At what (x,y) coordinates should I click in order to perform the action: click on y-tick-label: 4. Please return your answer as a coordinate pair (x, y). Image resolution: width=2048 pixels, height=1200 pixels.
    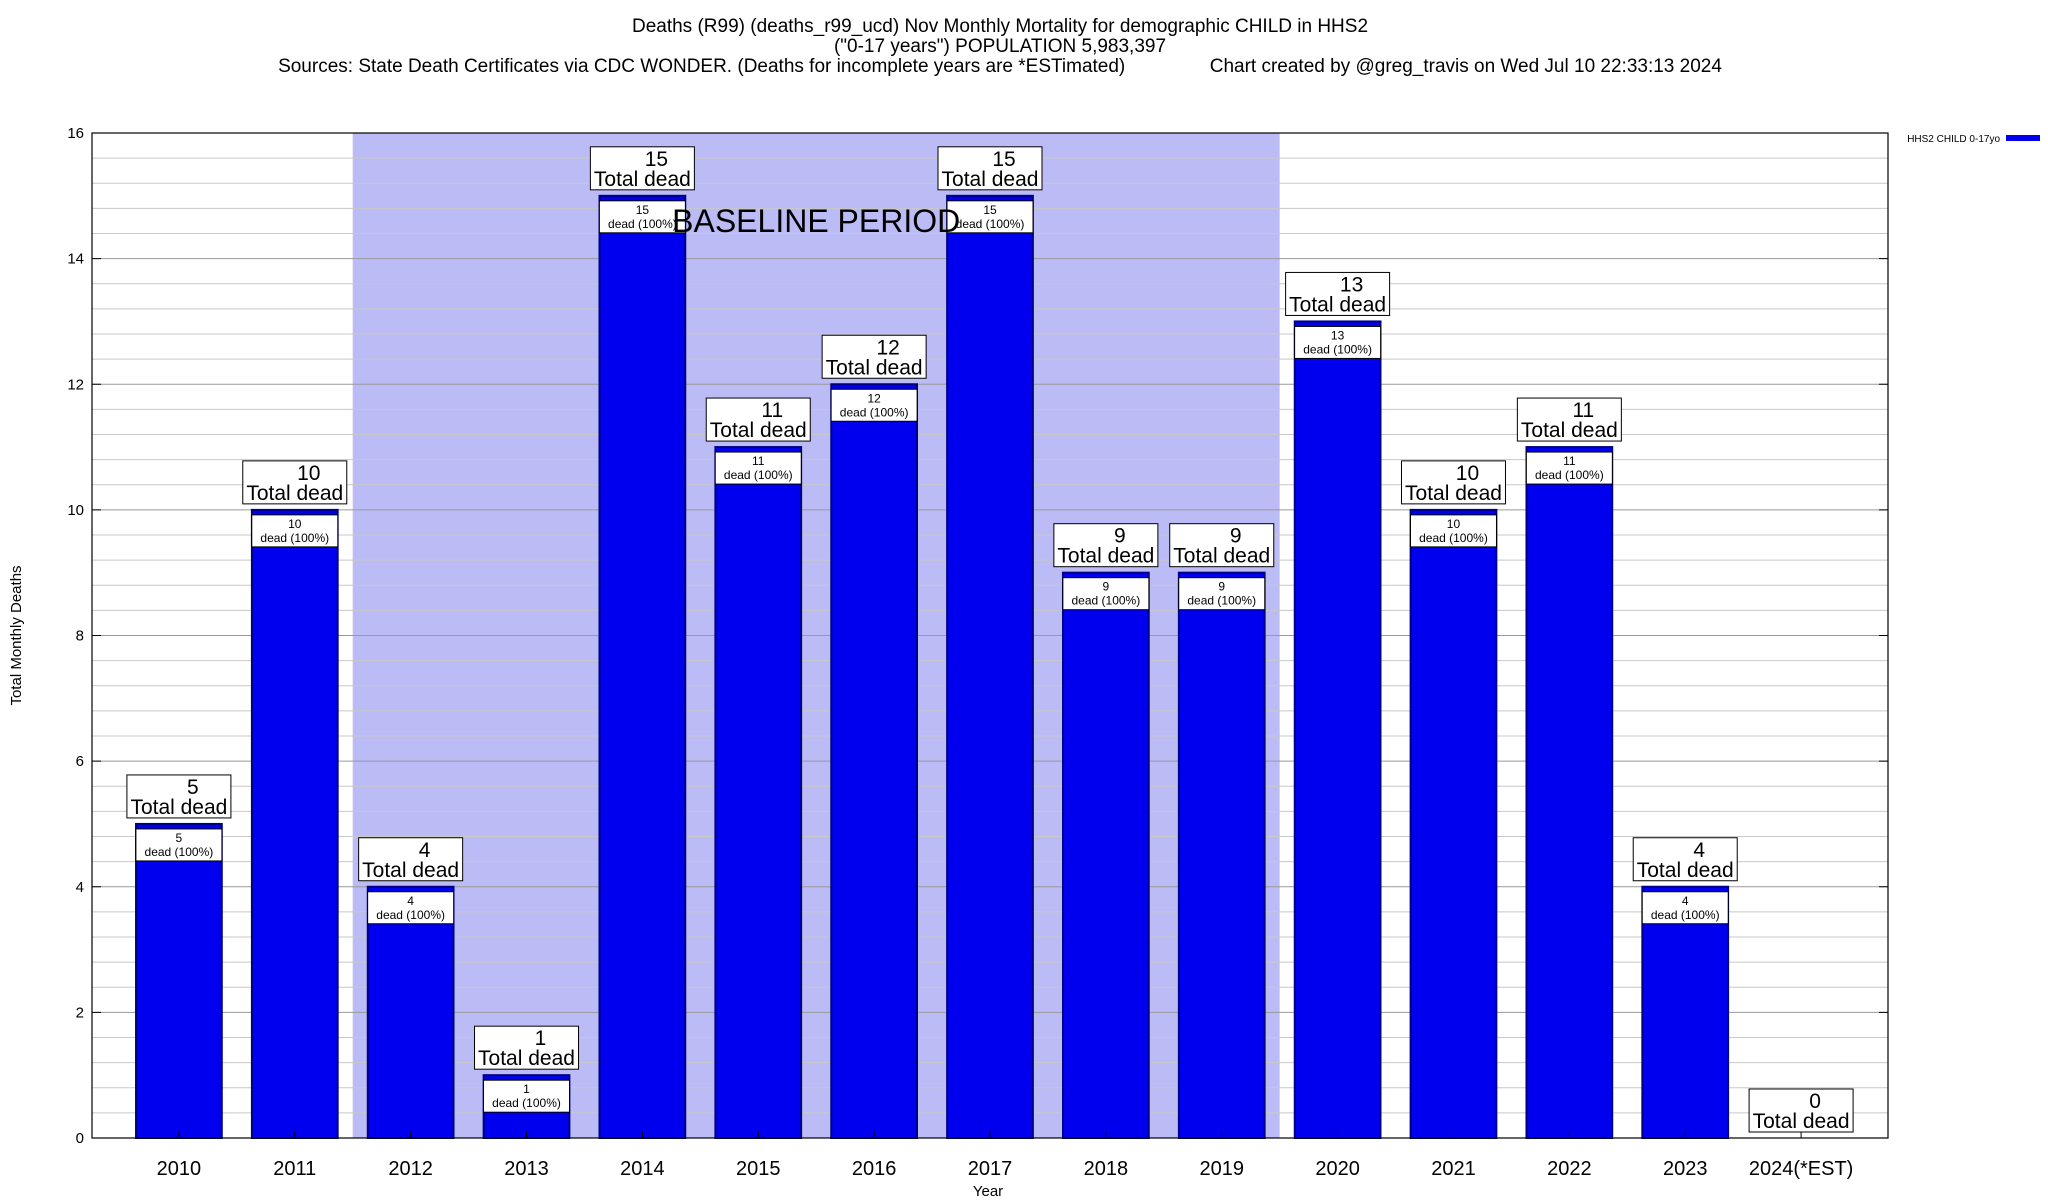
    Looking at the image, I should click on (80, 887).